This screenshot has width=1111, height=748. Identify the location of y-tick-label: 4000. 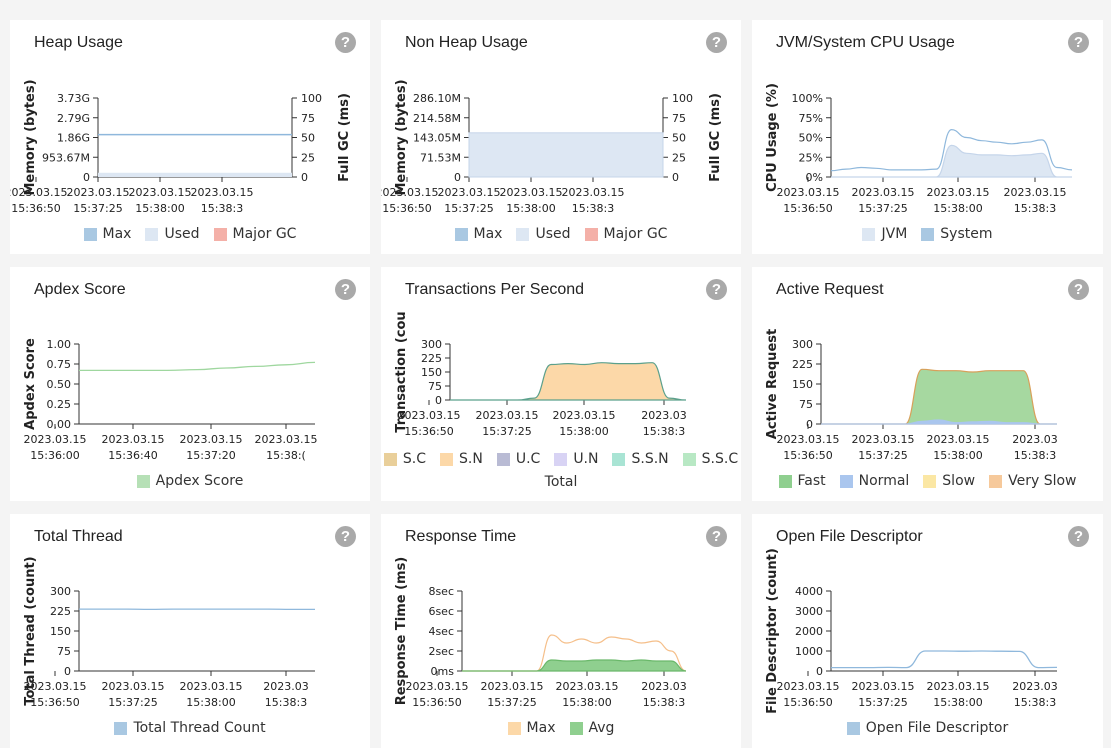
(809, 591).